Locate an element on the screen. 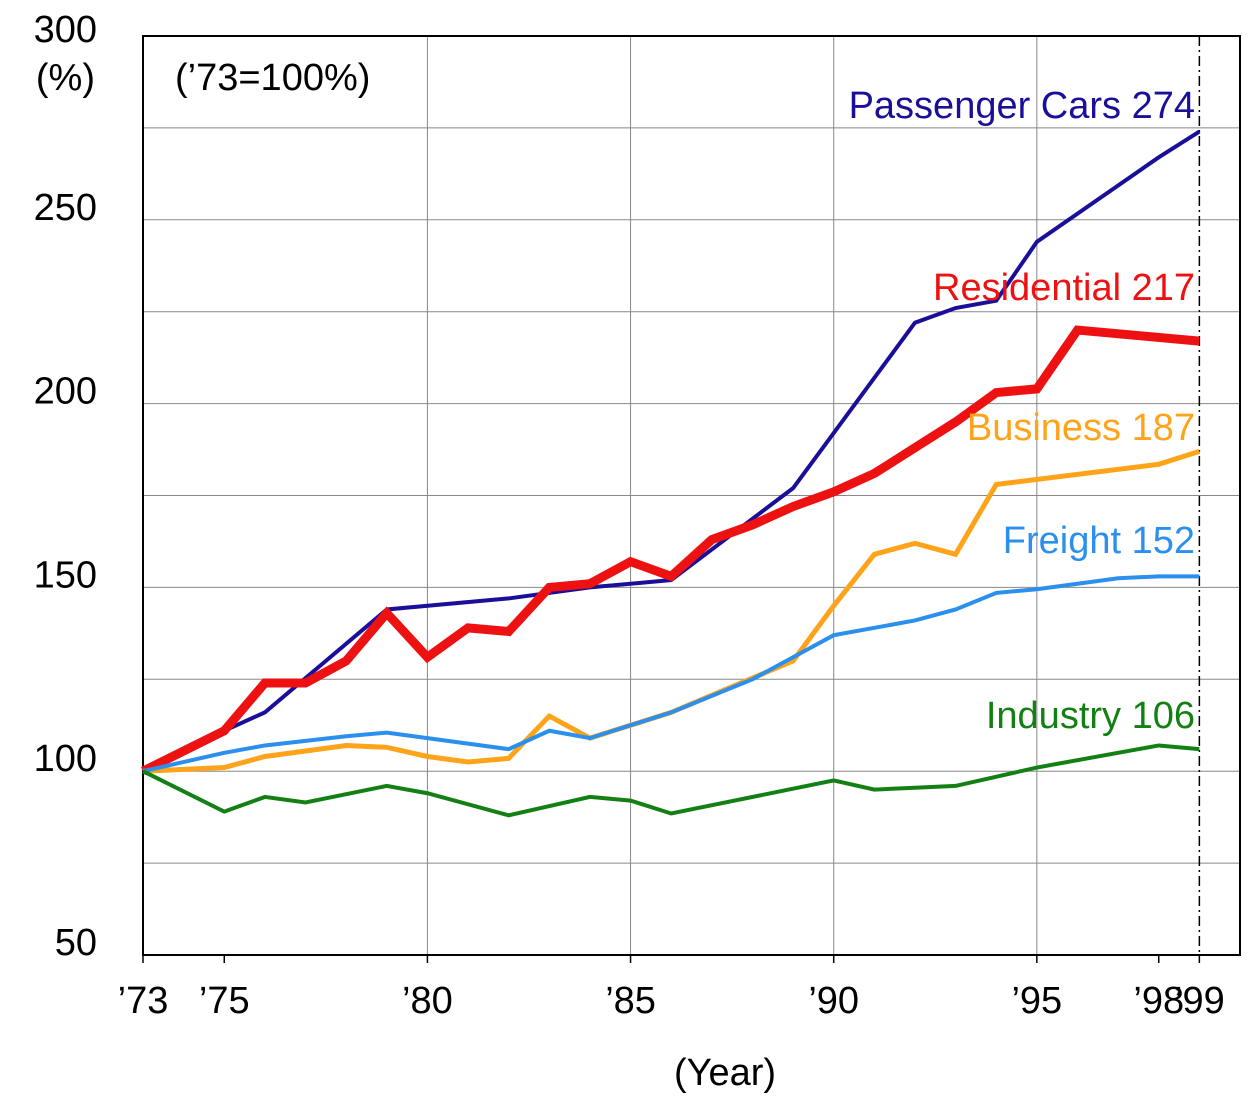 This screenshot has height=1101, width=1253. x-tick-label: ’73 is located at coordinates (143, 1001).